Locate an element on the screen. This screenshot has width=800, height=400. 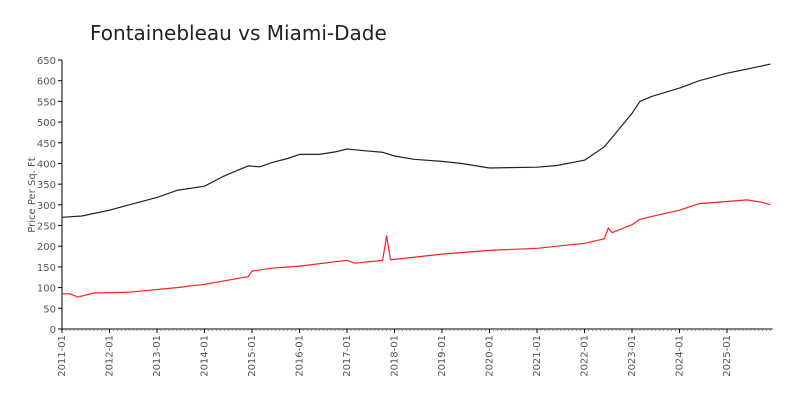
x-tick-label: 2012-01 is located at coordinates (110, 356).